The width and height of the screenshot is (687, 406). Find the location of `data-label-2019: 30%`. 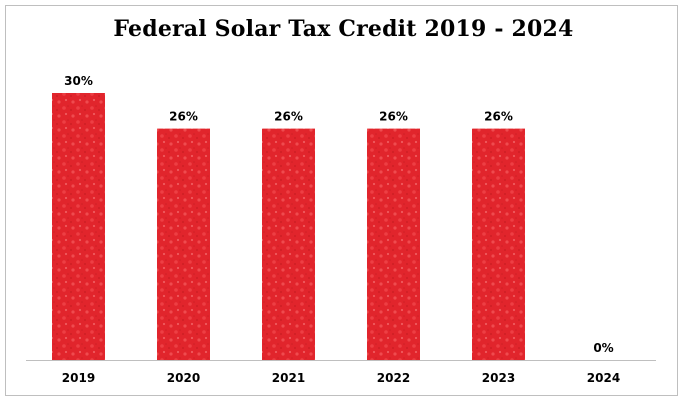

data-label-2019: 30% is located at coordinates (78, 81).